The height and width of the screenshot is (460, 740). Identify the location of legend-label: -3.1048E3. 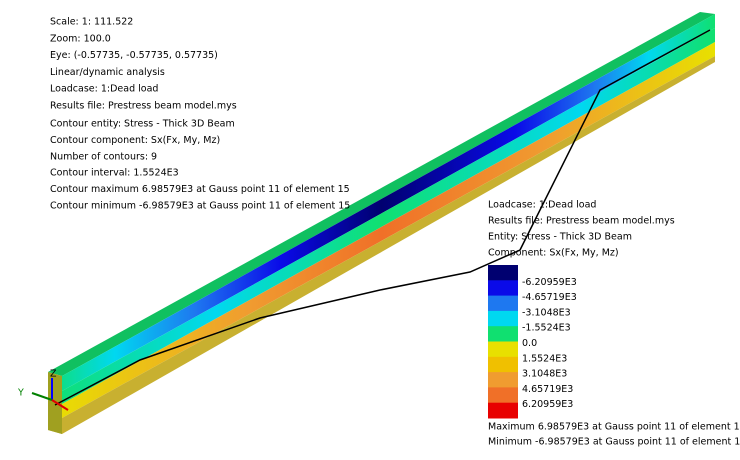
(546, 312).